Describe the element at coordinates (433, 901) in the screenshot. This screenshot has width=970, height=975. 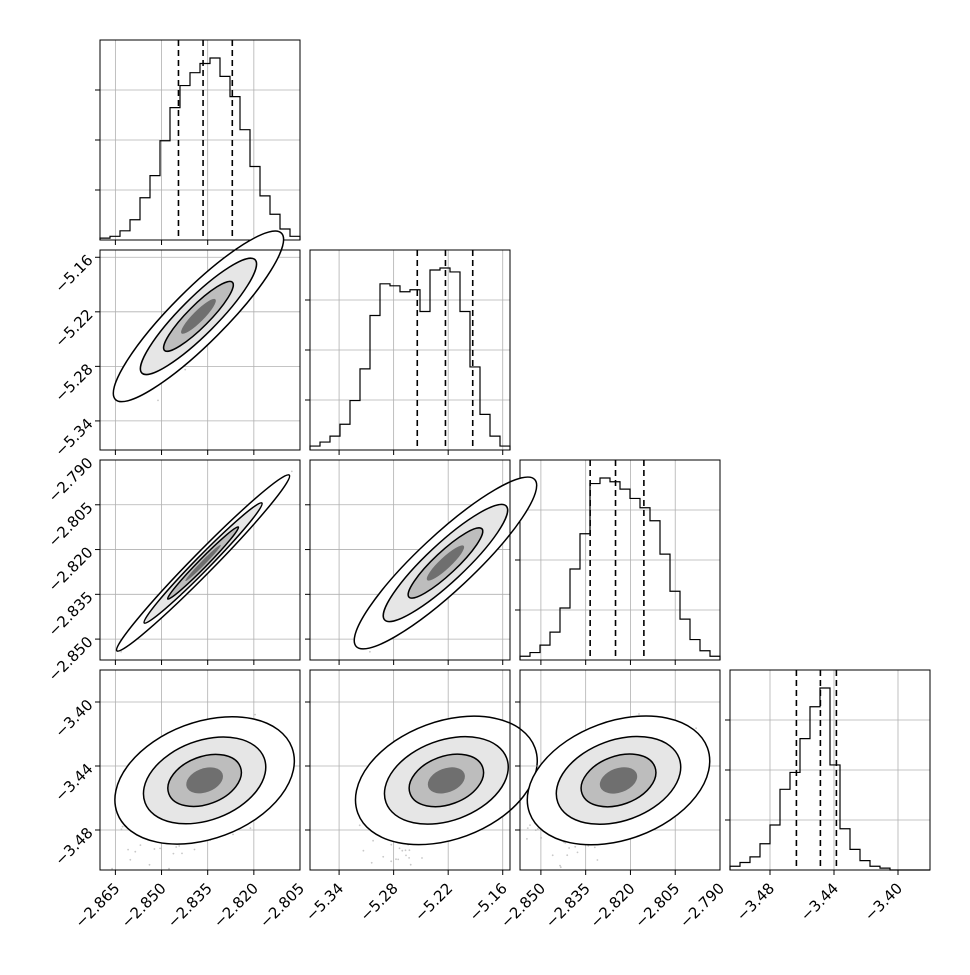
I see `x-tick-label: −5.22` at that location.